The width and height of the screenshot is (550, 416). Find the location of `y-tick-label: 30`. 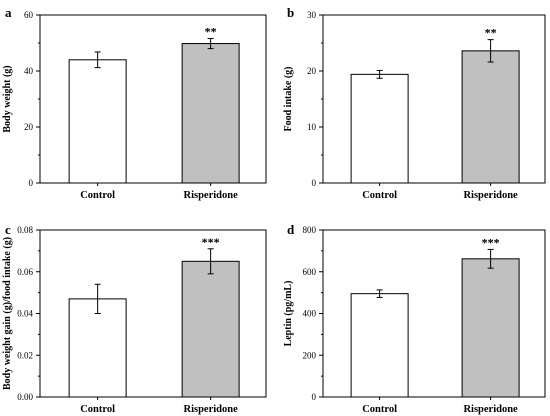

y-tick-label: 30 is located at coordinates (312, 15).